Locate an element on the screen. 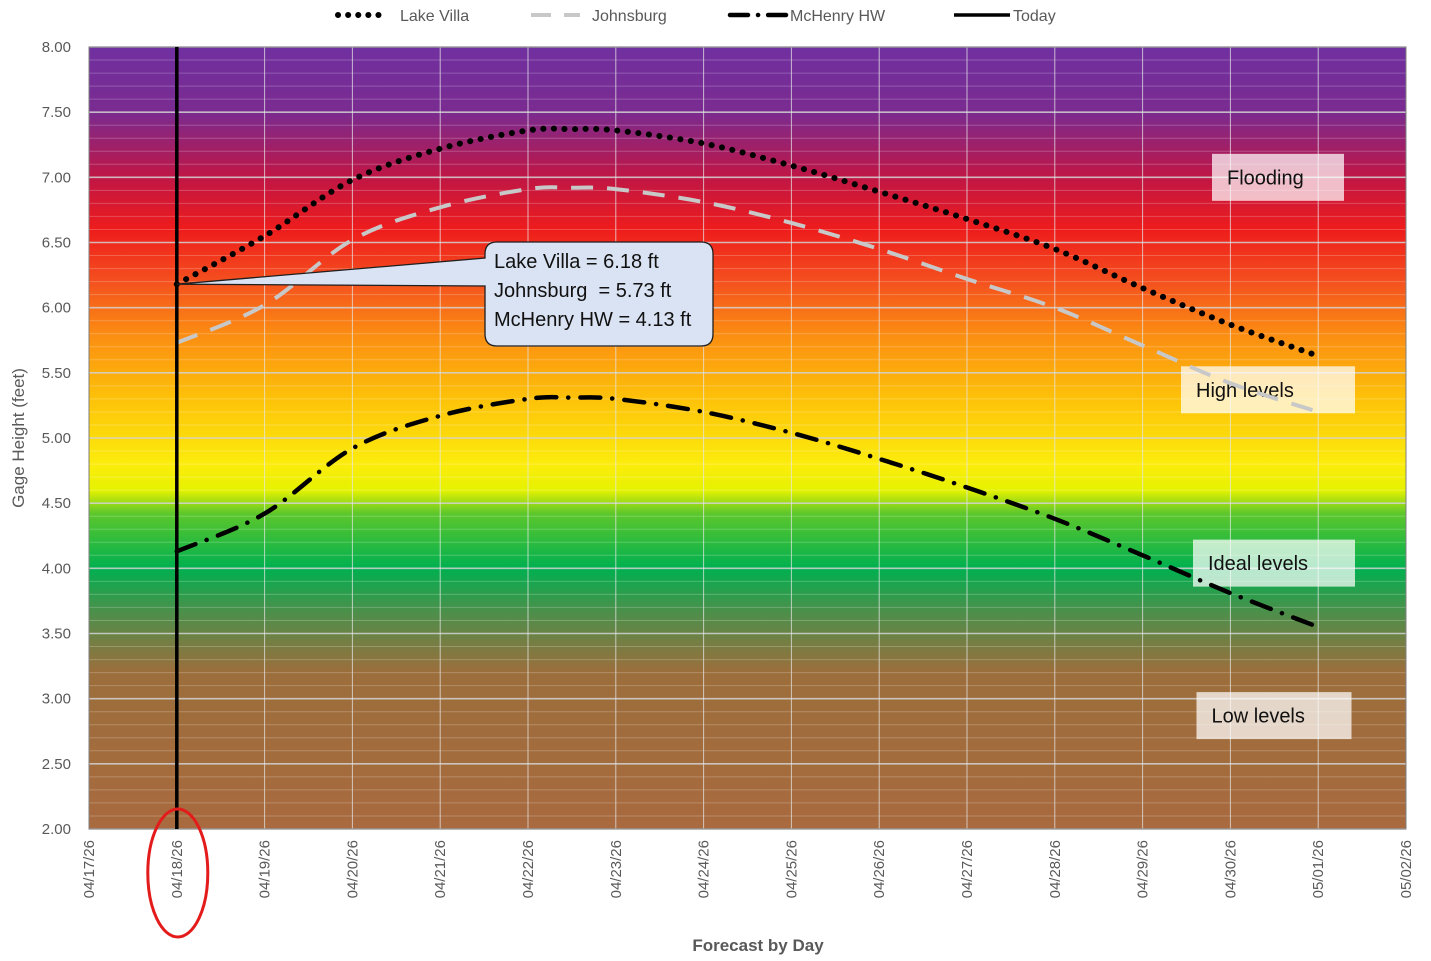 This screenshot has height=961, width=1431. x-tick-label-0: 04/17/26 is located at coordinates (89, 869).